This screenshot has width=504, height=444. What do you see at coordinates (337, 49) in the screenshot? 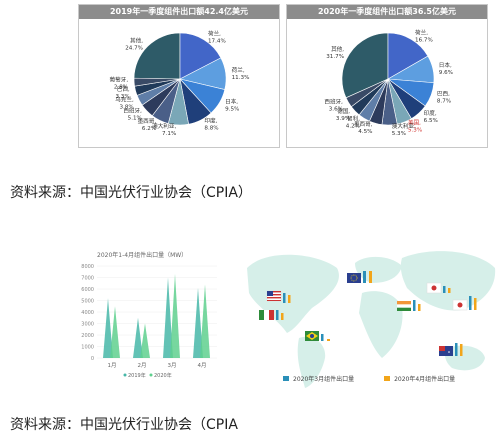
I see `pie1-label-0: 其他,` at bounding box center [337, 49].